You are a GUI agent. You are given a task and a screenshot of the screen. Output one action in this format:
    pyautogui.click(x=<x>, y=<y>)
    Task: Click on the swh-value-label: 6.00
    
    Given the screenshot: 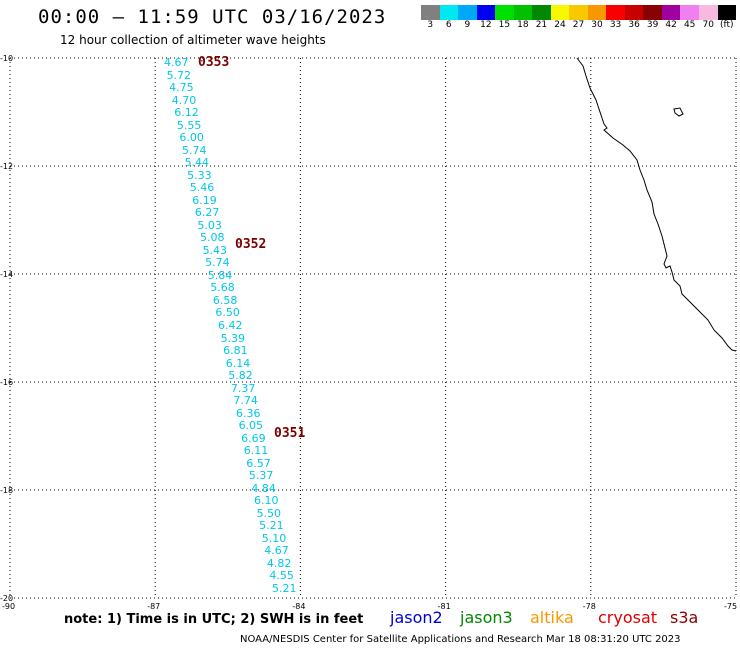 What is the action you would take?
    pyautogui.click(x=191, y=138)
    